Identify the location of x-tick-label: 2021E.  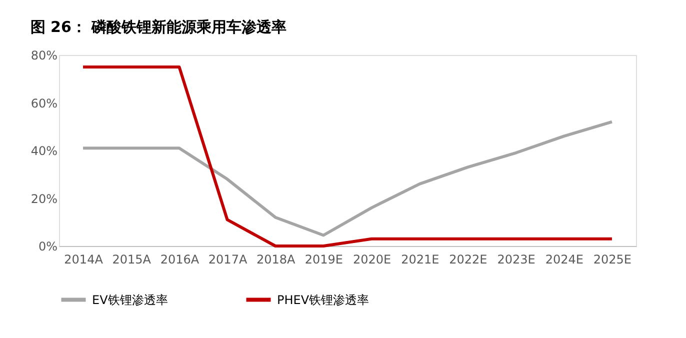
(420, 259).